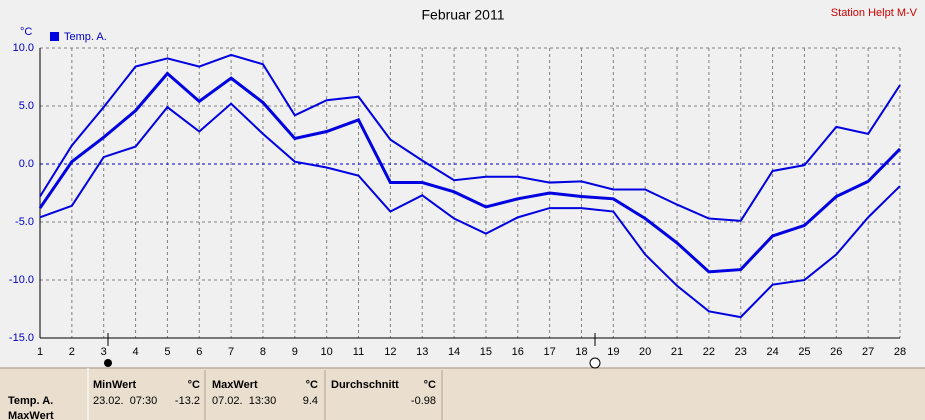 This screenshot has width=925, height=420. Describe the element at coordinates (550, 352) in the screenshot. I see `x-tick-label: 17` at that location.